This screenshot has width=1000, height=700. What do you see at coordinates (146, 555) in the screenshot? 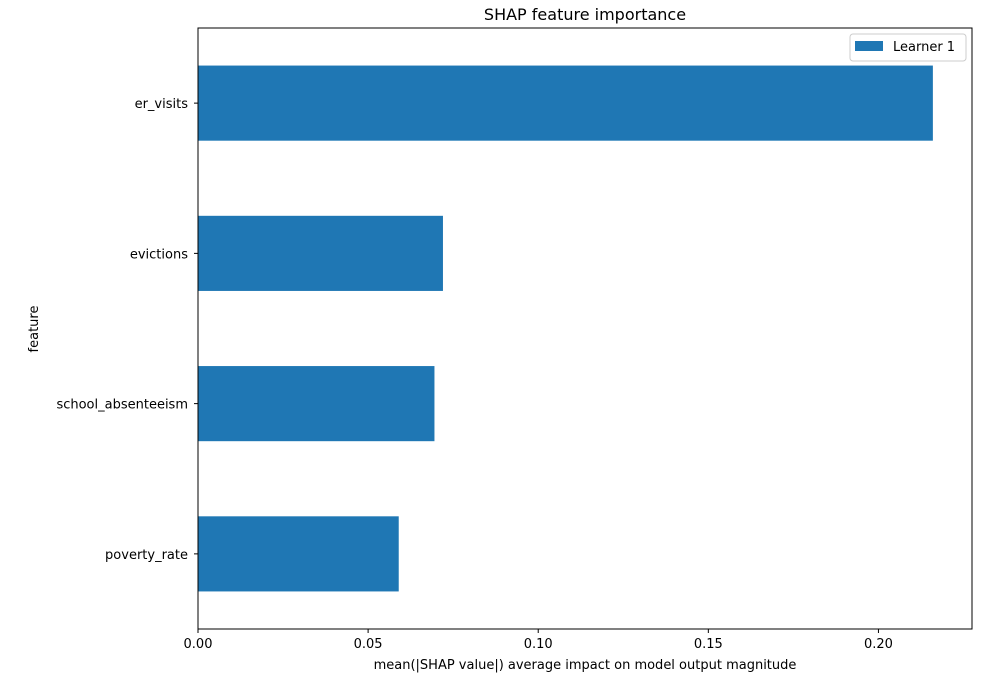
I see `y-tick-label: poverty_rate` at bounding box center [146, 555].